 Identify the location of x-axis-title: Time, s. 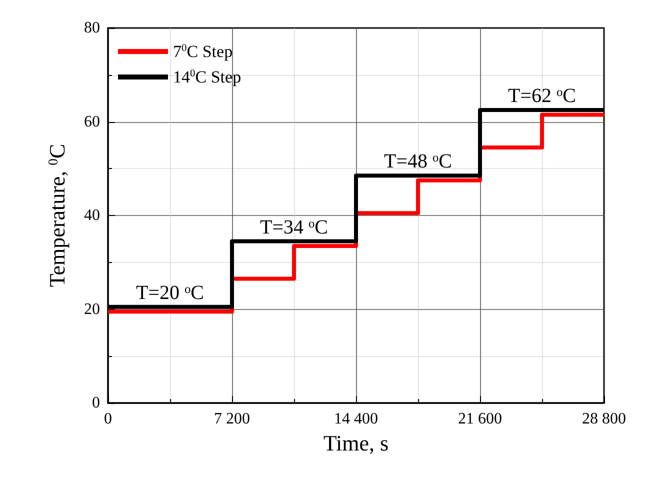
(356, 443).